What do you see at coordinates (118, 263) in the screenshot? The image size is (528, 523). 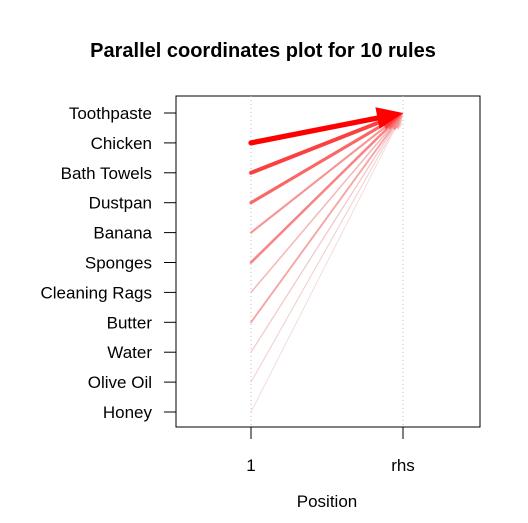 I see `y-label-sponges: Sponges` at bounding box center [118, 263].